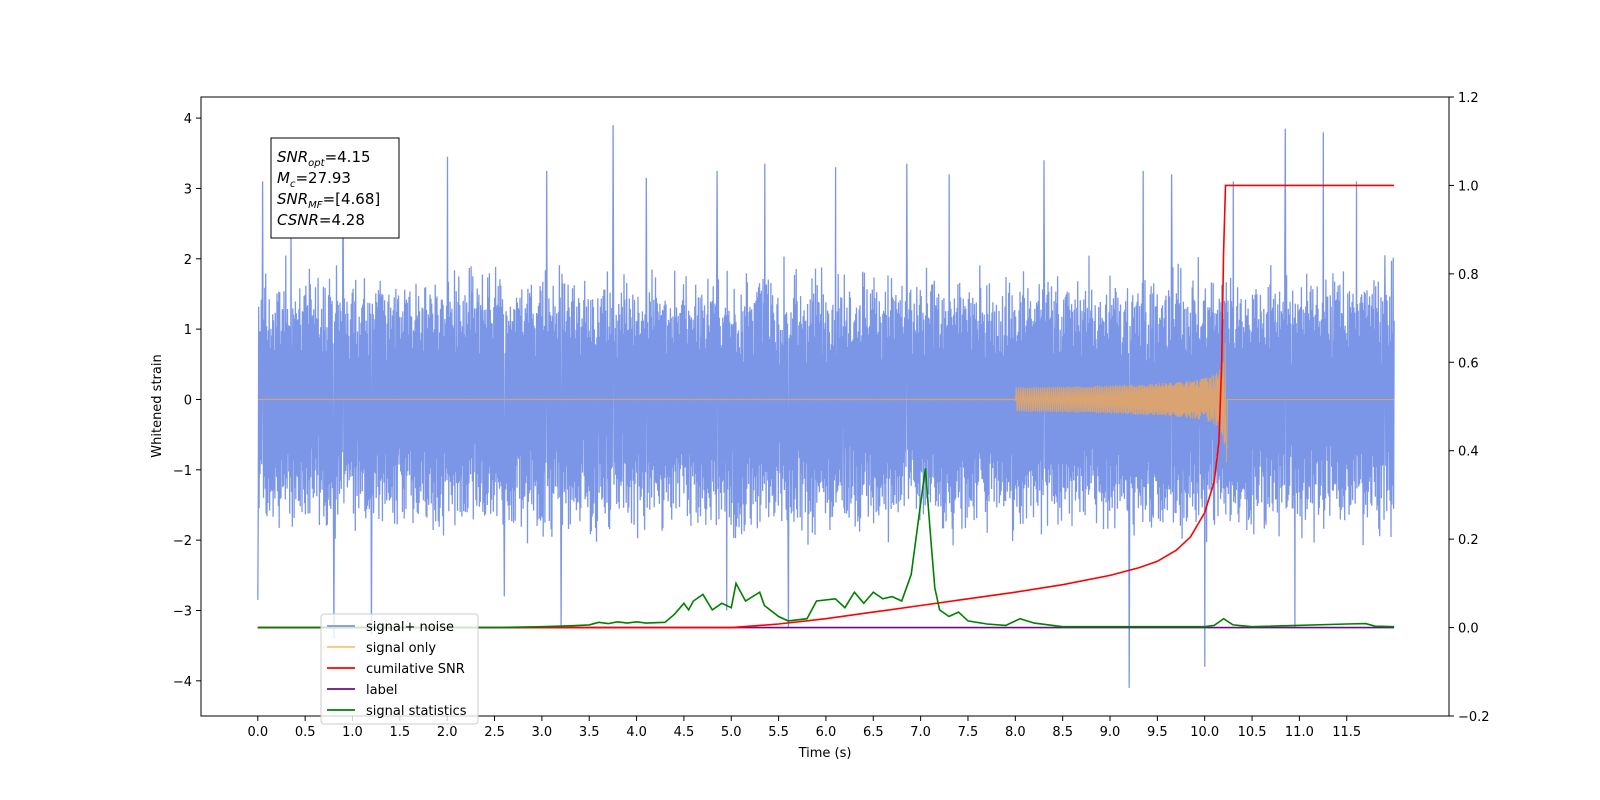 Image resolution: width=1600 pixels, height=800 pixels. I want to click on y-axis-label: Whitened strain, so click(157, 405).